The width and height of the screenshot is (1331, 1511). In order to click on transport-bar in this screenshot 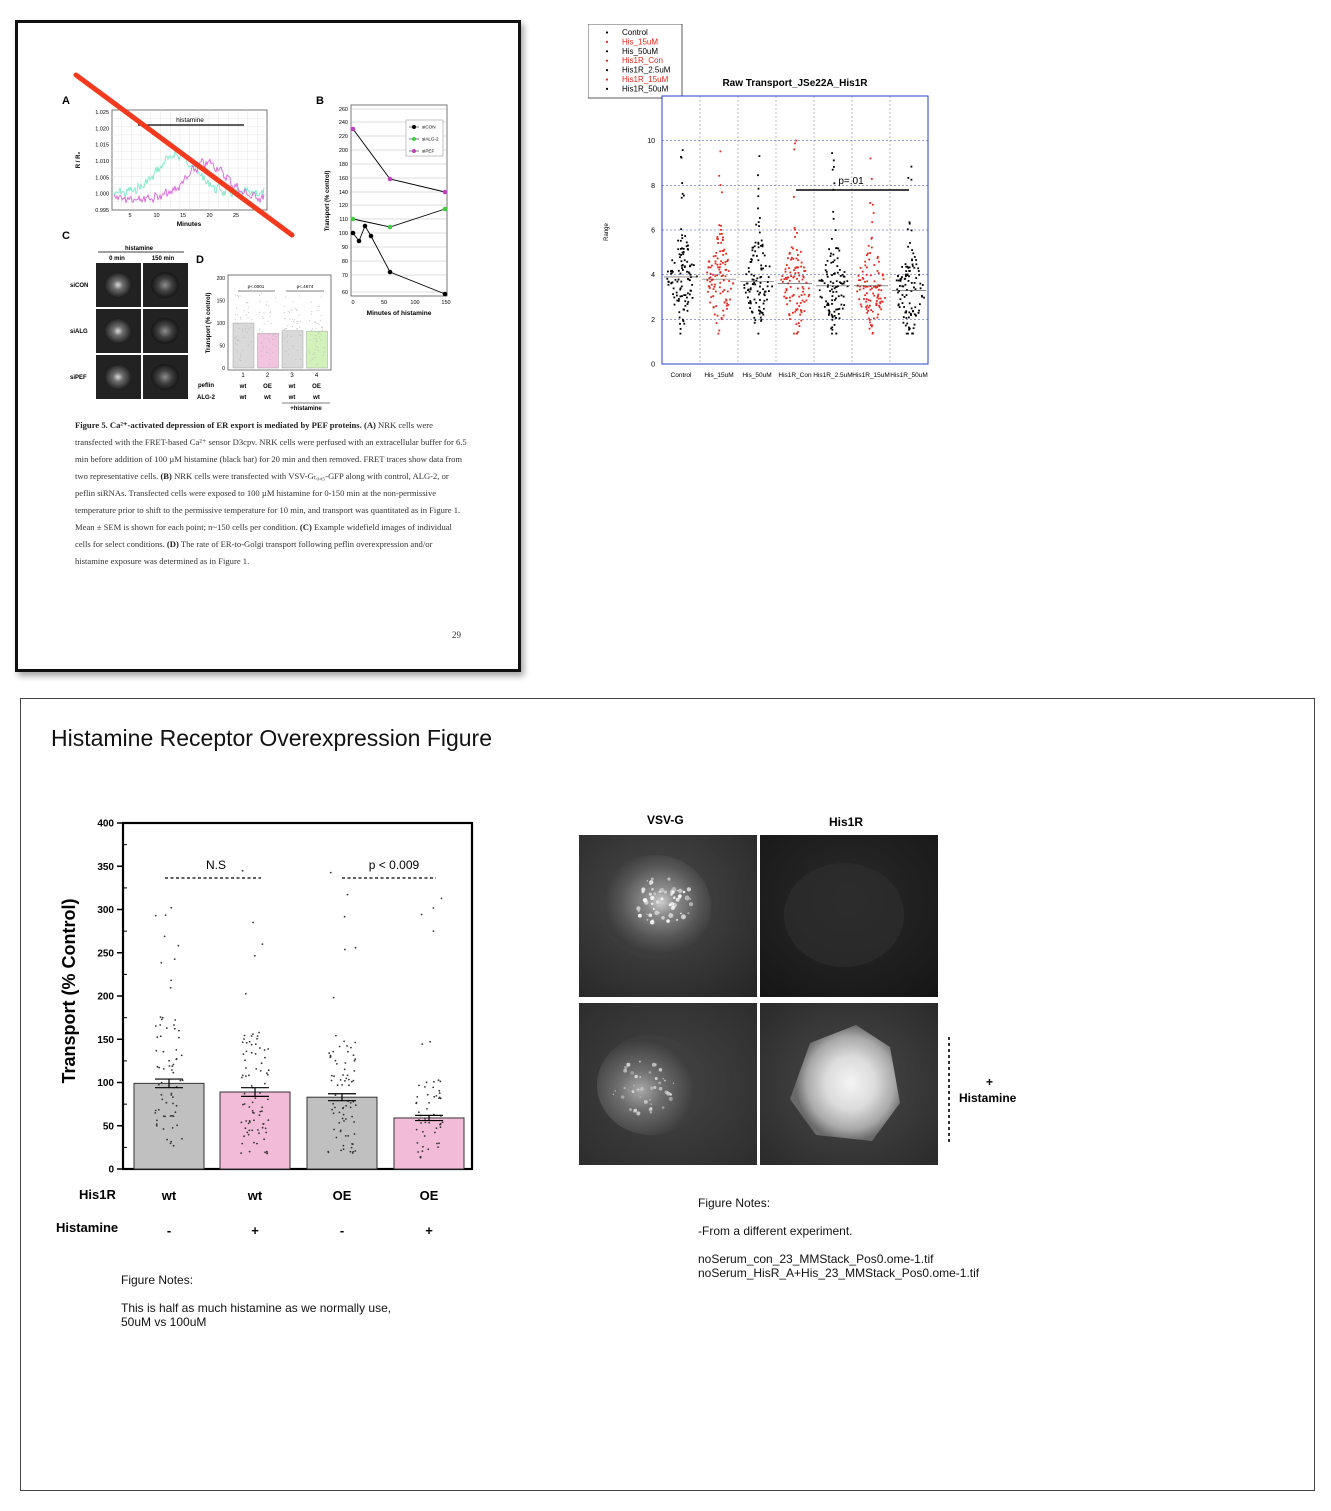, I will do `click(342, 1133)`.